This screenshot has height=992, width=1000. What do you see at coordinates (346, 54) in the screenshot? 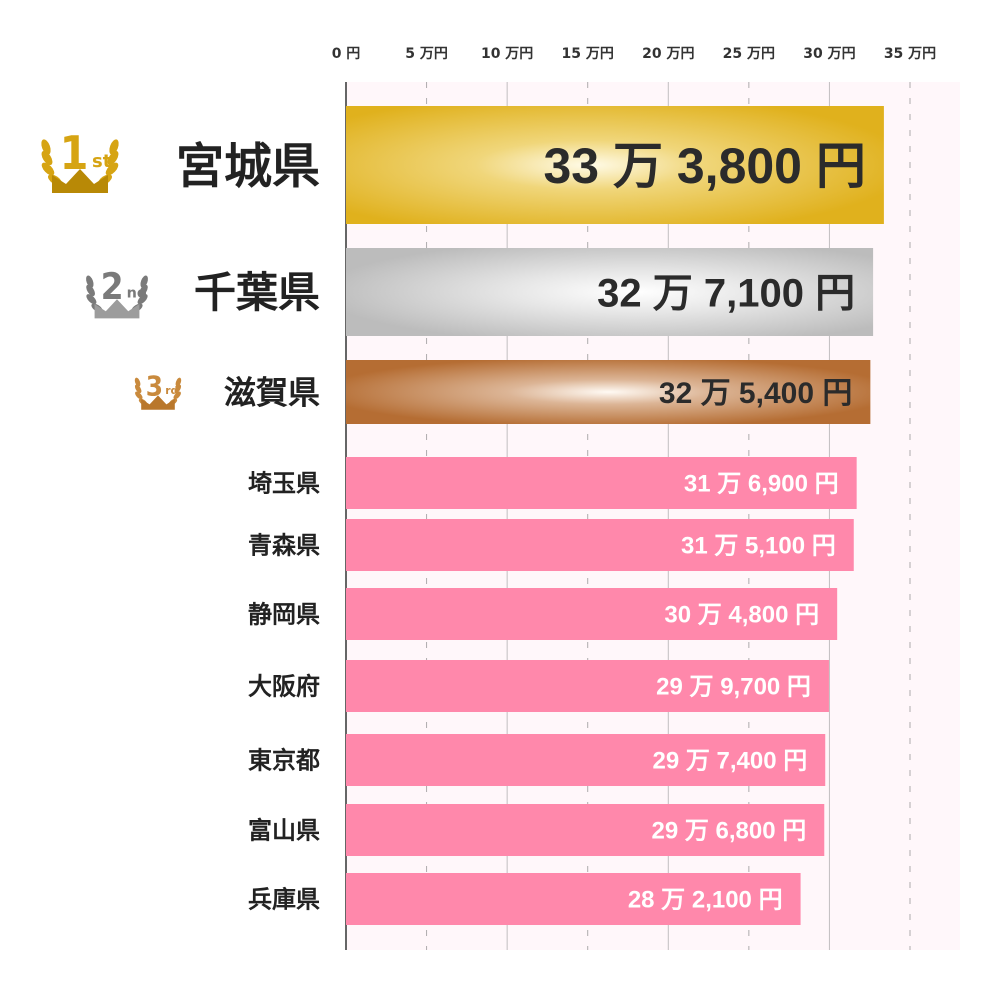
I see `x-tick-label: 0 円` at bounding box center [346, 54].